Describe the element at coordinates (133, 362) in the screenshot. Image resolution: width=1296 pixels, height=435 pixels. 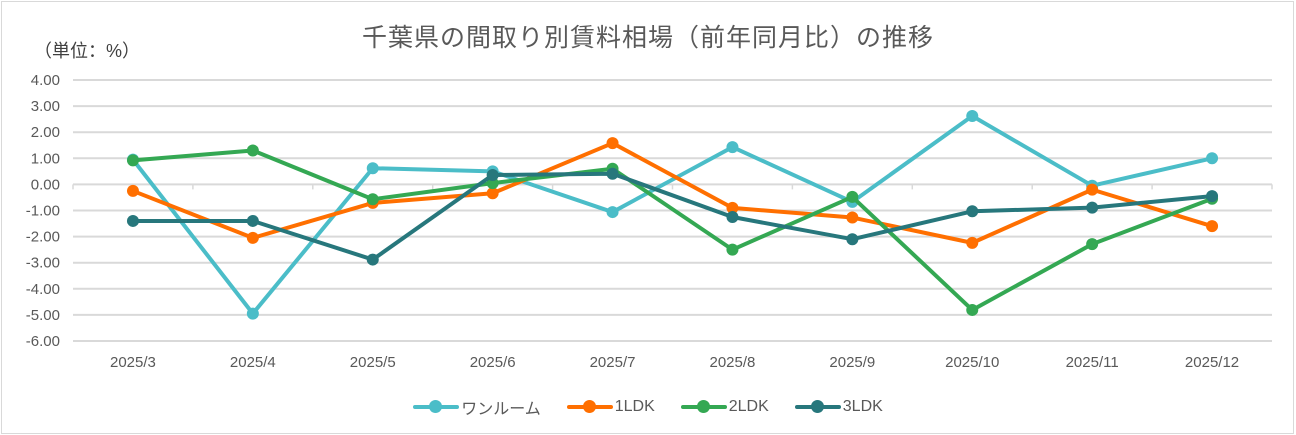
I see `x-tick-label: 2025/3` at that location.